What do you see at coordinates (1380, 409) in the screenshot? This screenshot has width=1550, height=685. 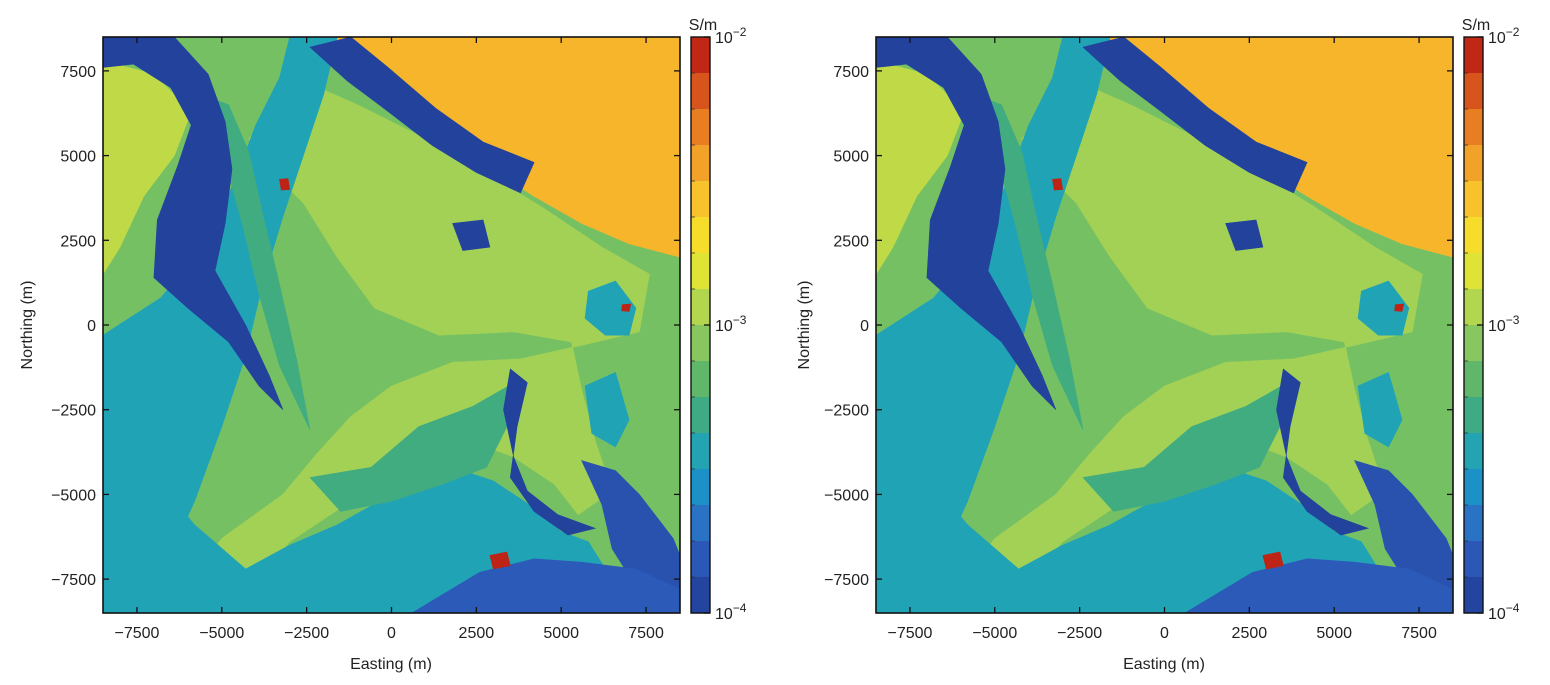 I see `region-southeast-patch` at bounding box center [1380, 409].